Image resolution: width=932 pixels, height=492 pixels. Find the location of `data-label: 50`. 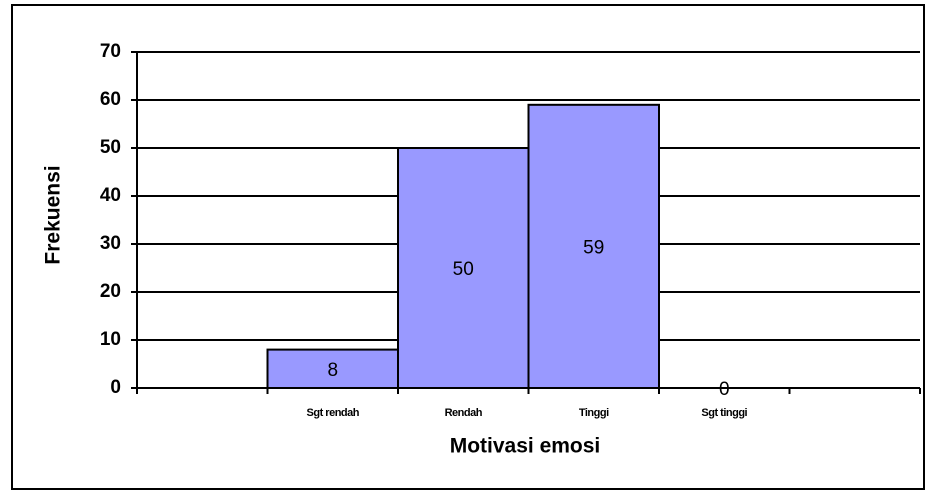

data-label: 50 is located at coordinates (463, 269).